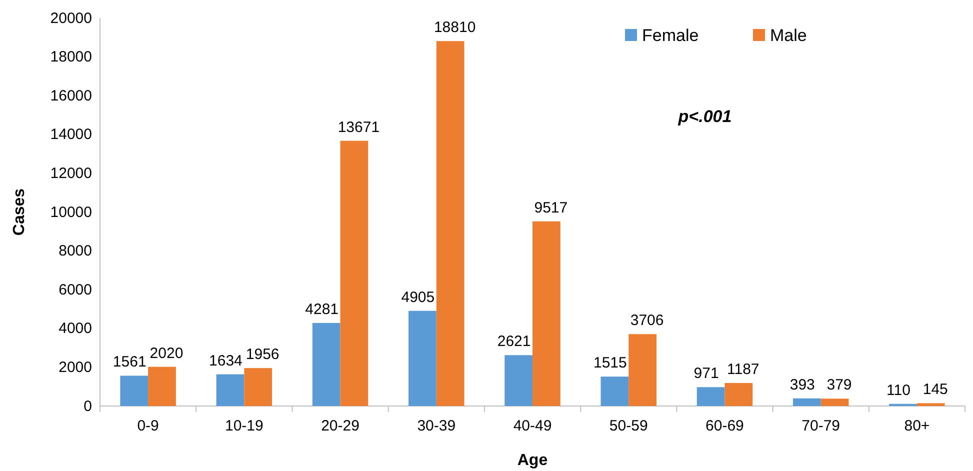 This screenshot has width=973, height=471. Describe the element at coordinates (628, 426) in the screenshot. I see `x-tick-label: 50-59` at that location.